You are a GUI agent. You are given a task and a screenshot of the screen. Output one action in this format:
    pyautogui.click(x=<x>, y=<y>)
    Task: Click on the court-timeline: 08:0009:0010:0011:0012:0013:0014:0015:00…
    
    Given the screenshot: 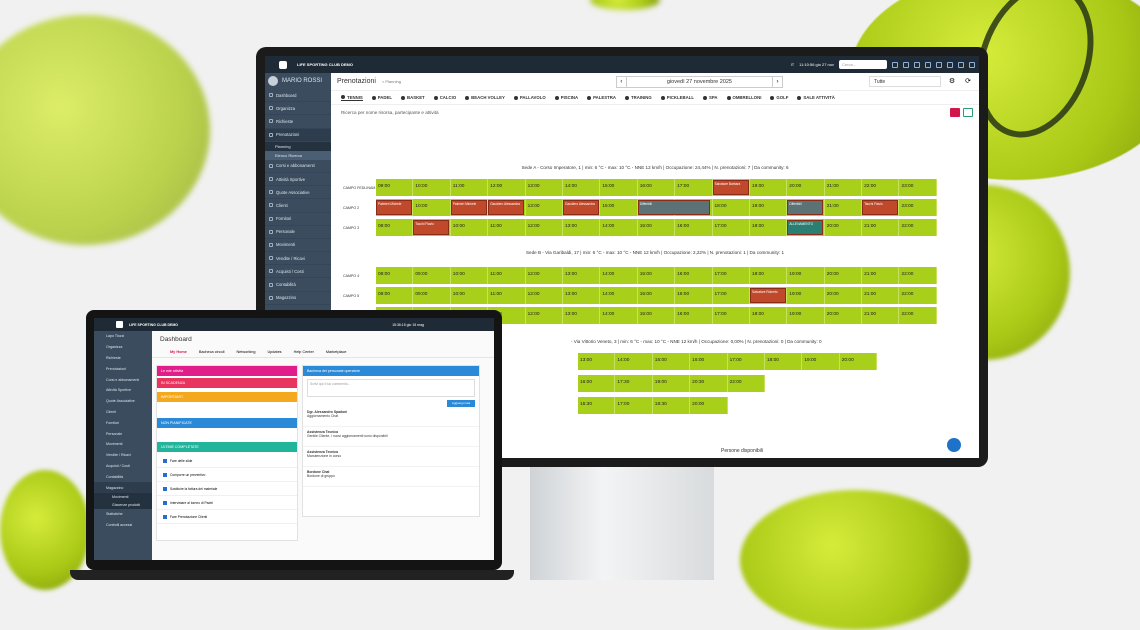 What is the action you would take?
    pyautogui.click(x=656, y=227)
    